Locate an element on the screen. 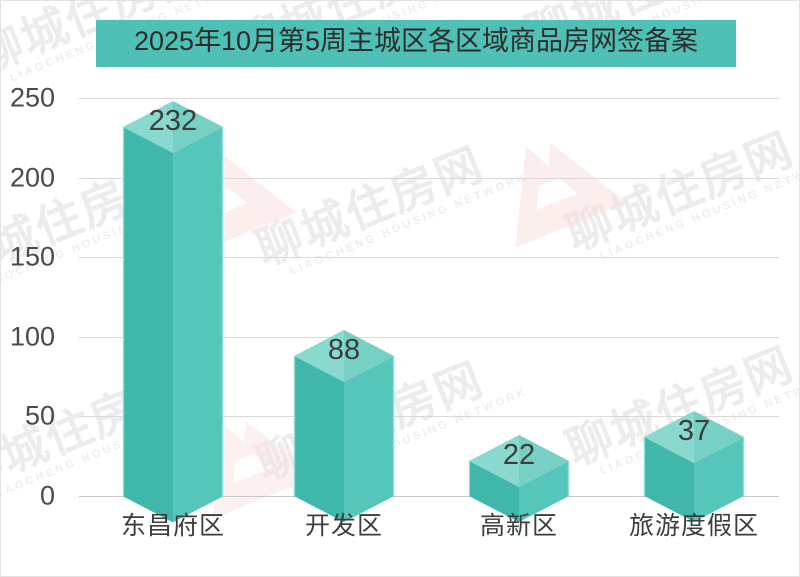  y-axis-tick-100: 100 is located at coordinates (32, 336).